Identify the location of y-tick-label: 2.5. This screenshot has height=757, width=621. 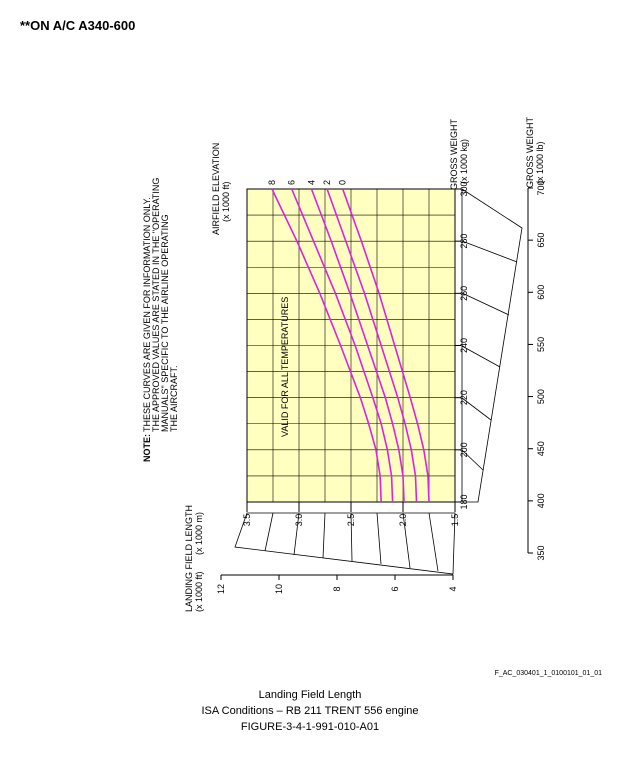
(351, 520).